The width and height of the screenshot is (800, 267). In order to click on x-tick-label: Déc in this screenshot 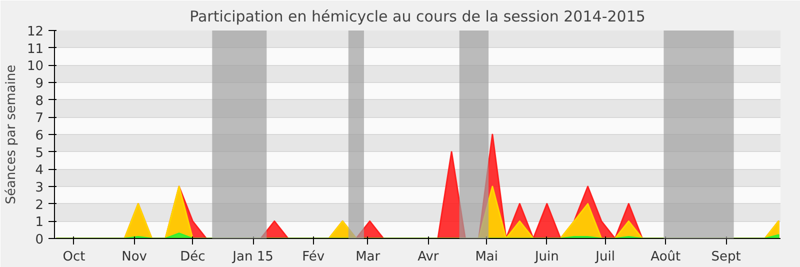, I will do `click(193, 257)`.